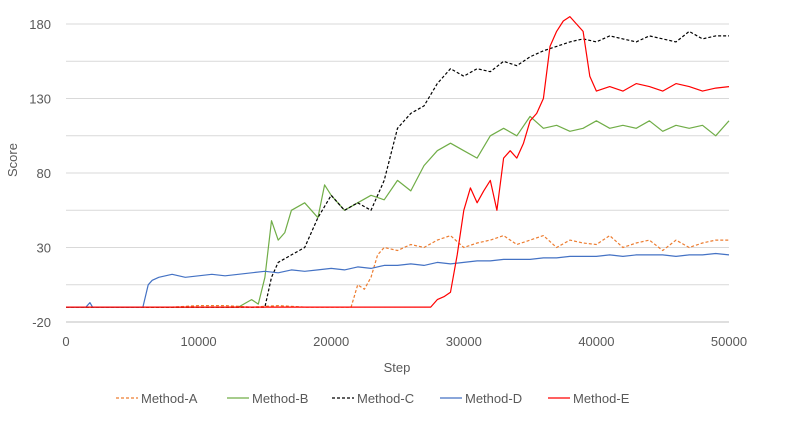 The height and width of the screenshot is (422, 793). I want to click on series-line-method-a, so click(397, 271).